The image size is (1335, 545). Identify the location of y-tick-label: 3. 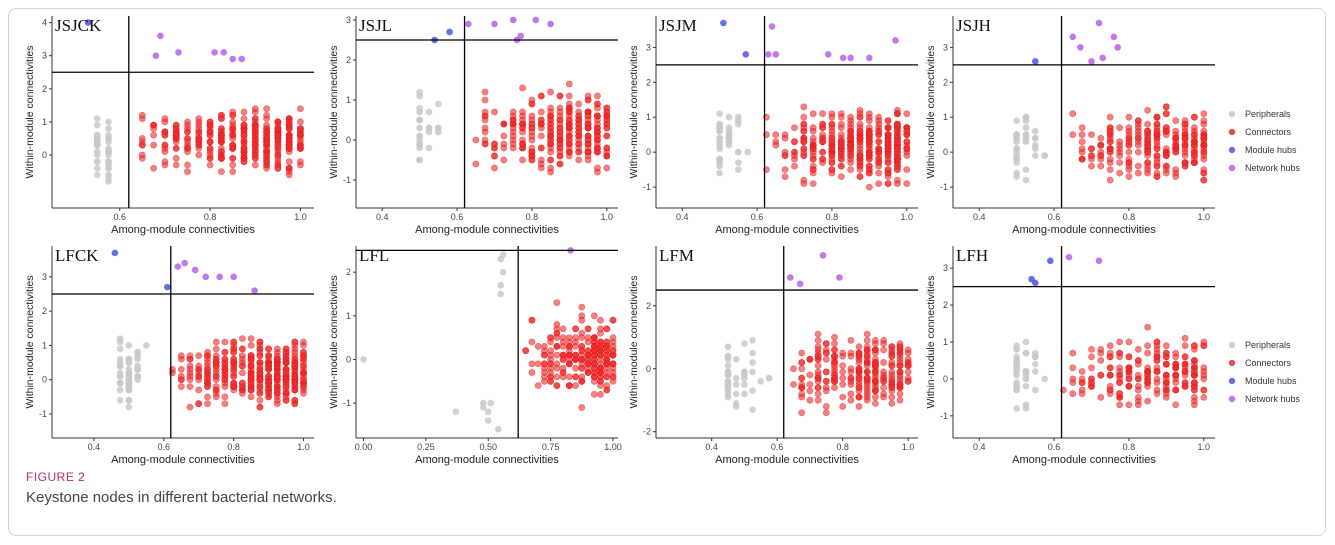
(44, 277).